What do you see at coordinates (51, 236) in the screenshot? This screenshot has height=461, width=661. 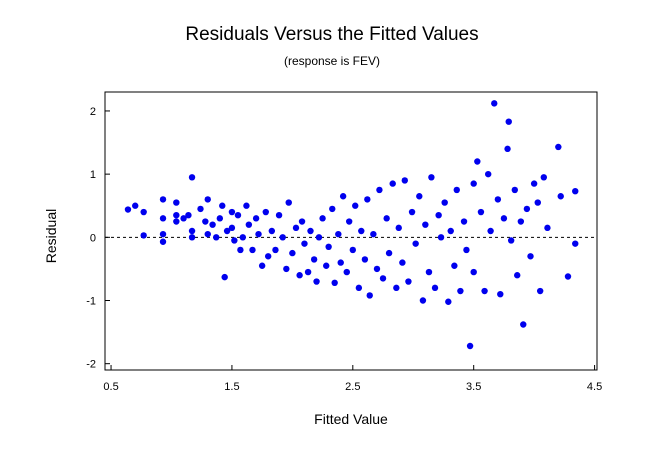 I see `y-axis-label: Residual` at bounding box center [51, 236].